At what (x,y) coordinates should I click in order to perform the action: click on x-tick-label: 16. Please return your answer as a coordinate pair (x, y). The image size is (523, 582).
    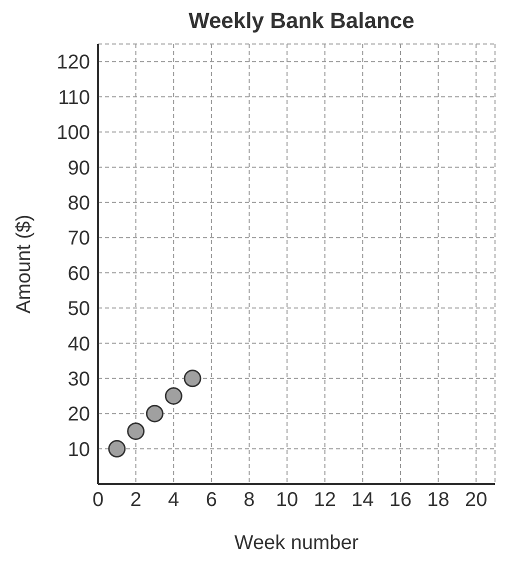
    Looking at the image, I should click on (400, 500).